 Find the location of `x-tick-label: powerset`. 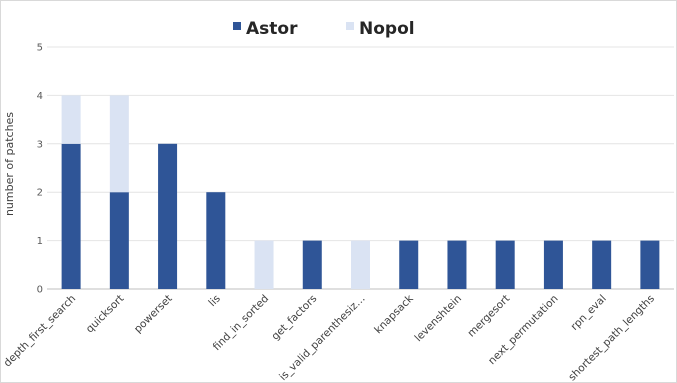

x-tick-label: powerset is located at coordinates (153, 314).